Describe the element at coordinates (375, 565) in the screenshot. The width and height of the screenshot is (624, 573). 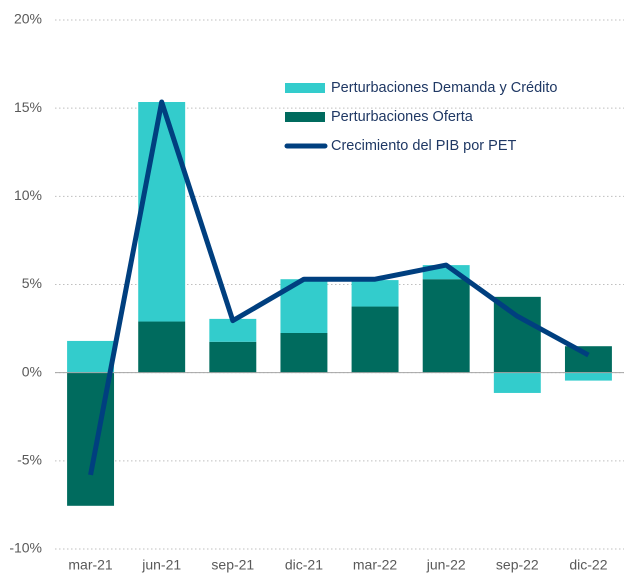
I see `x-tick-label: mar-22` at that location.